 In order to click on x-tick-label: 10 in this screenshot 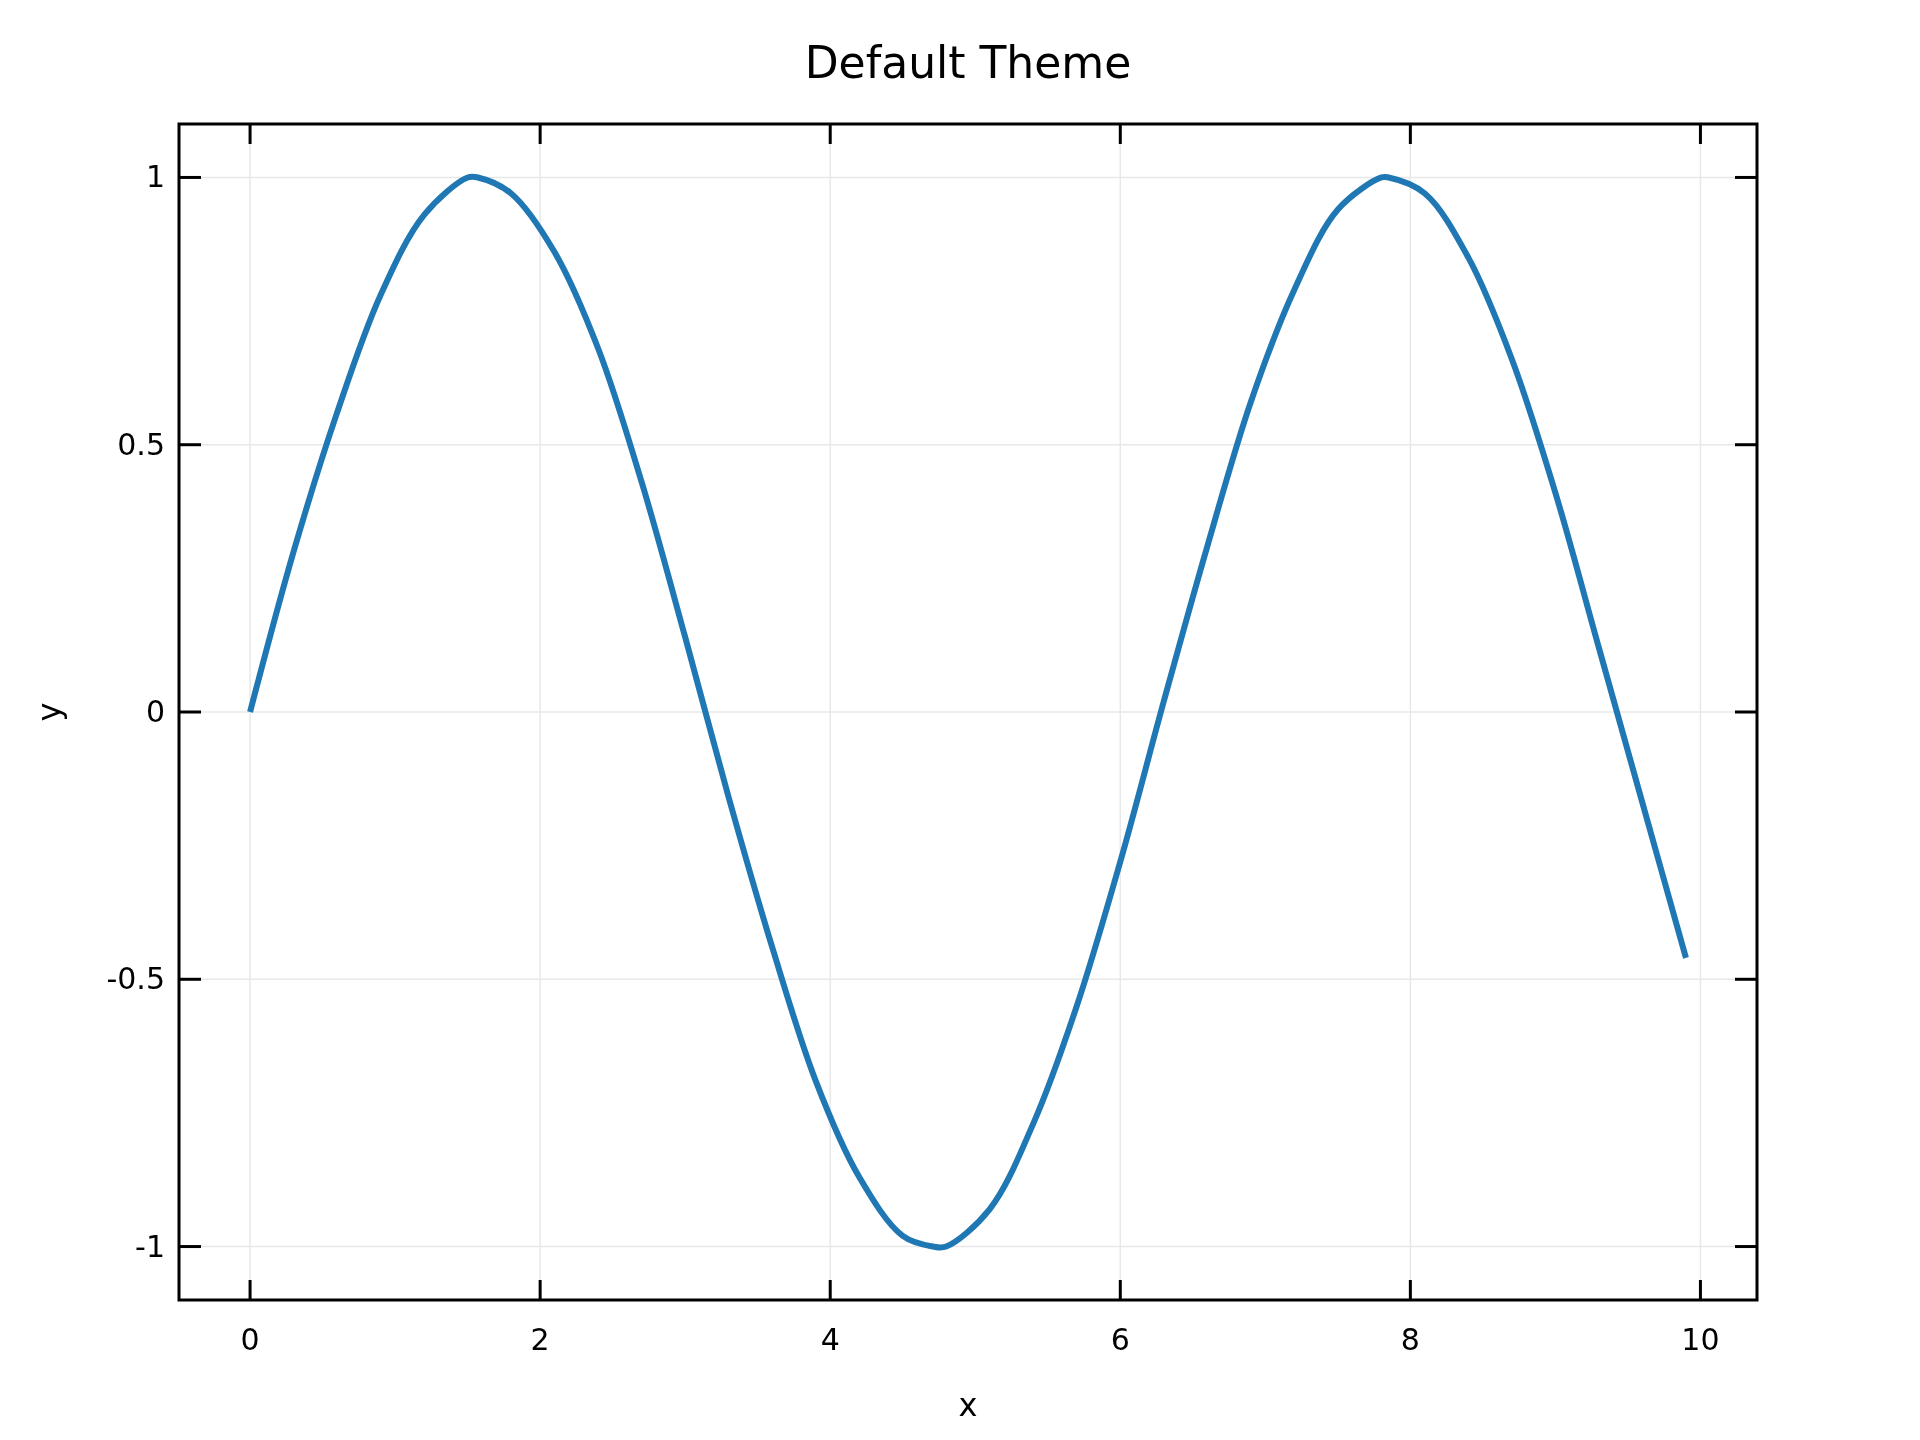, I will do `click(1700, 1339)`.